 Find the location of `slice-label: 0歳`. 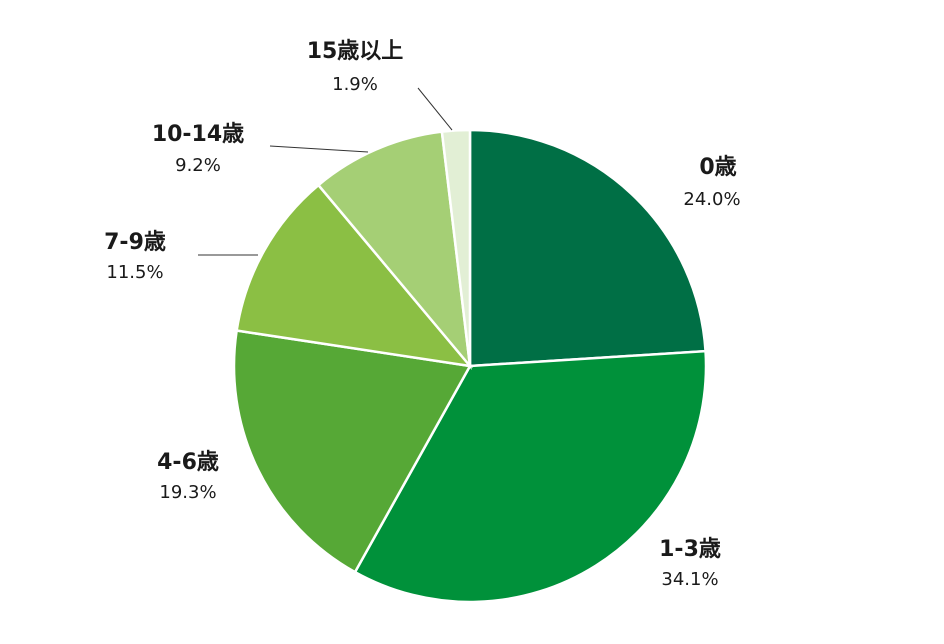

slice-label: 0歳 is located at coordinates (717, 167).